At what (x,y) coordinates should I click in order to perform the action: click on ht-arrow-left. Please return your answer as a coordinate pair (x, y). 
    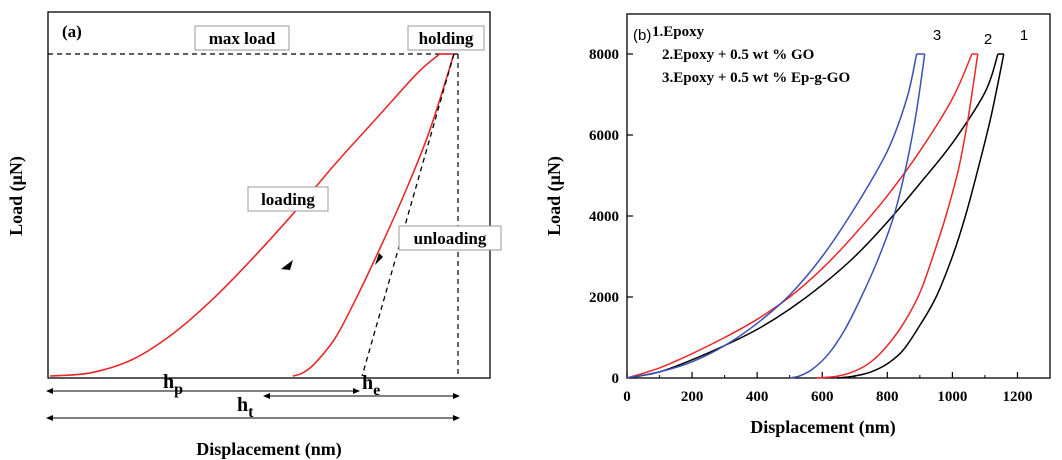
    Looking at the image, I should click on (49, 418).